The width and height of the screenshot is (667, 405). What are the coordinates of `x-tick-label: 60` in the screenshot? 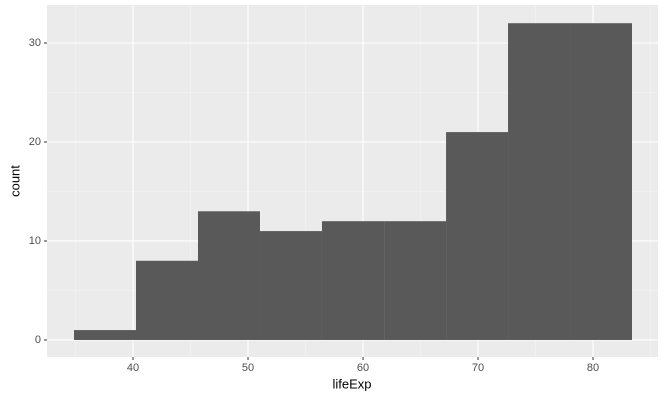 It's located at (363, 368).